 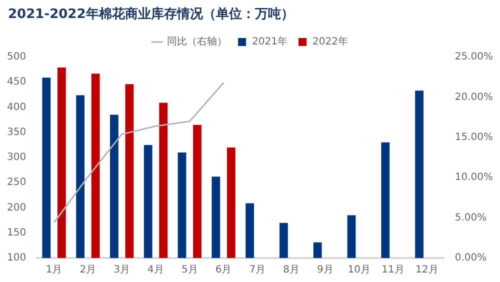 I want to click on y-tick-label: 400, so click(x=16, y=107).